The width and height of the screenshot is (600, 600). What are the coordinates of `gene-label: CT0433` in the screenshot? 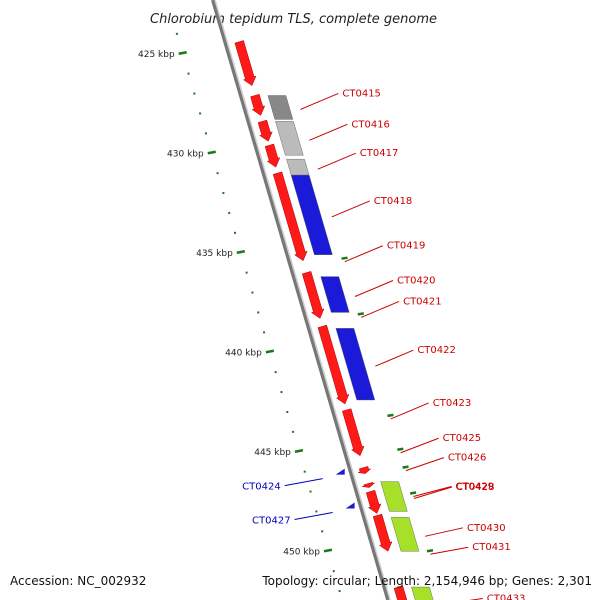 It's located at (506, 596).